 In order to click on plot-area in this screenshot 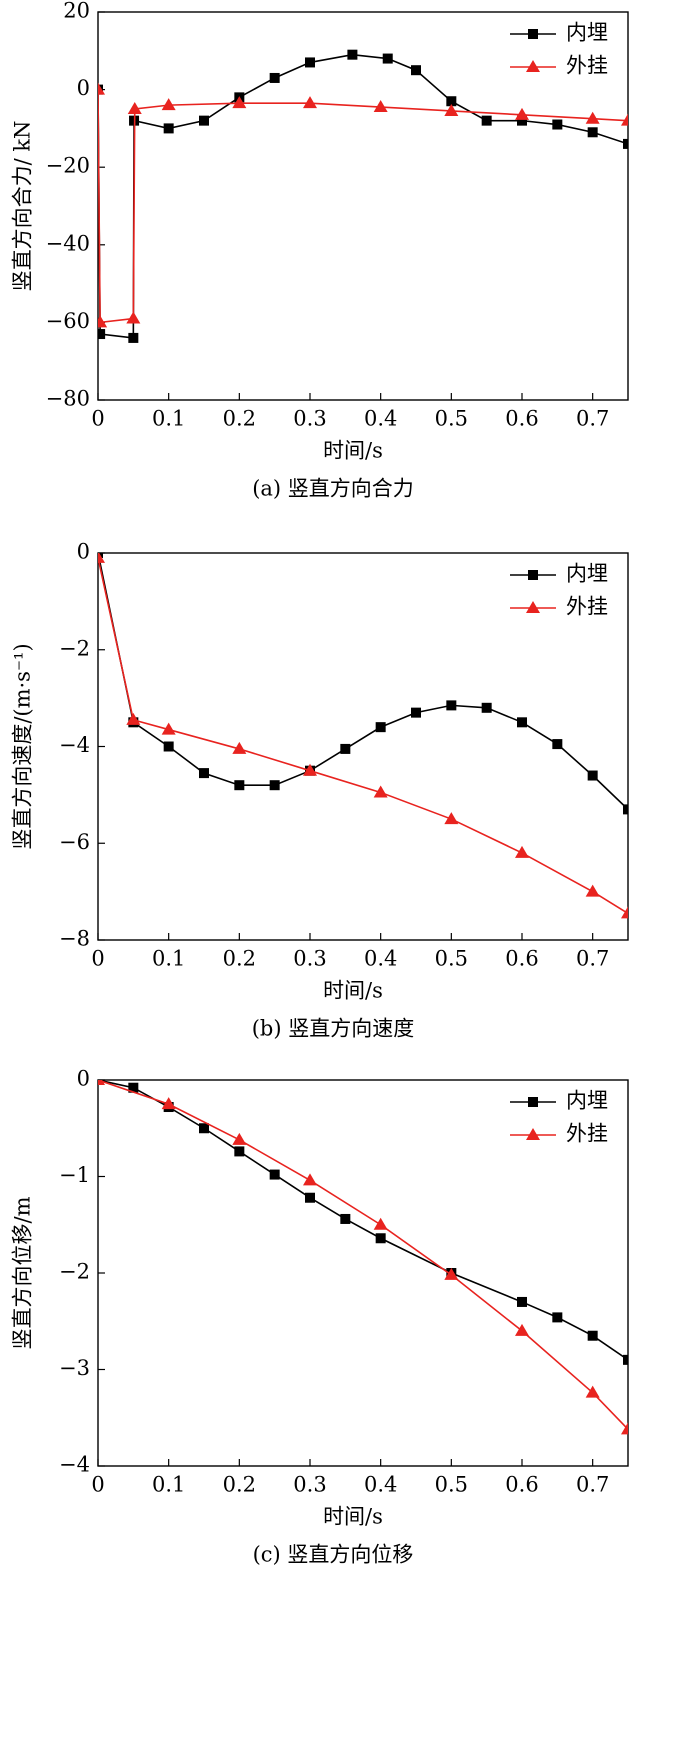, I will do `click(363, 196)`.